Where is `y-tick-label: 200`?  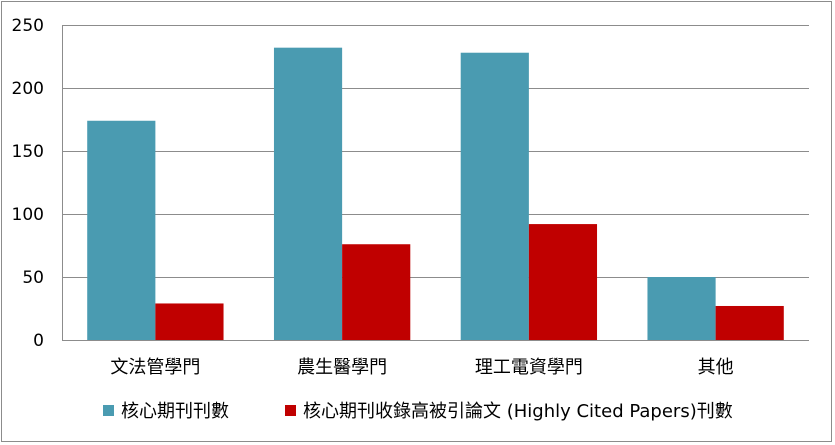 y-tick-label: 200 is located at coordinates (28, 89).